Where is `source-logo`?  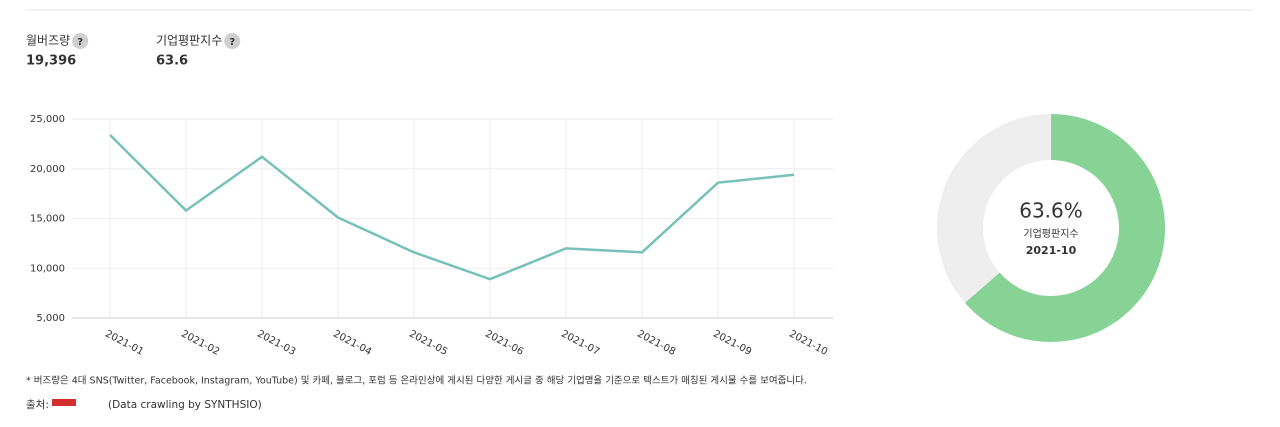 source-logo is located at coordinates (64, 402).